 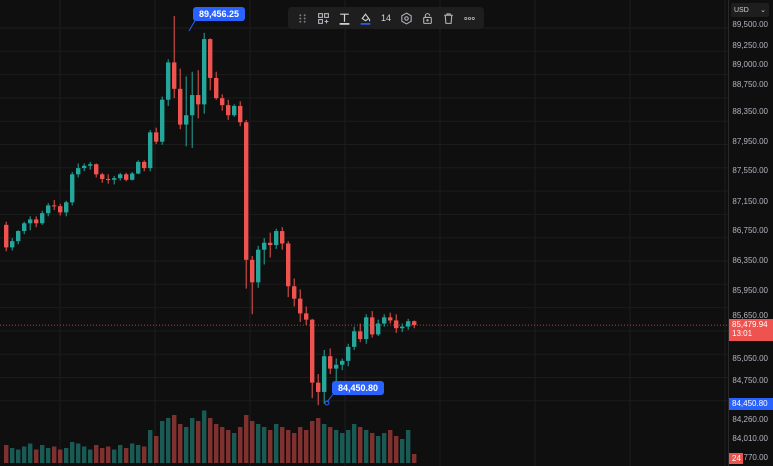 I want to click on layout-icon, so click(x=323, y=18).